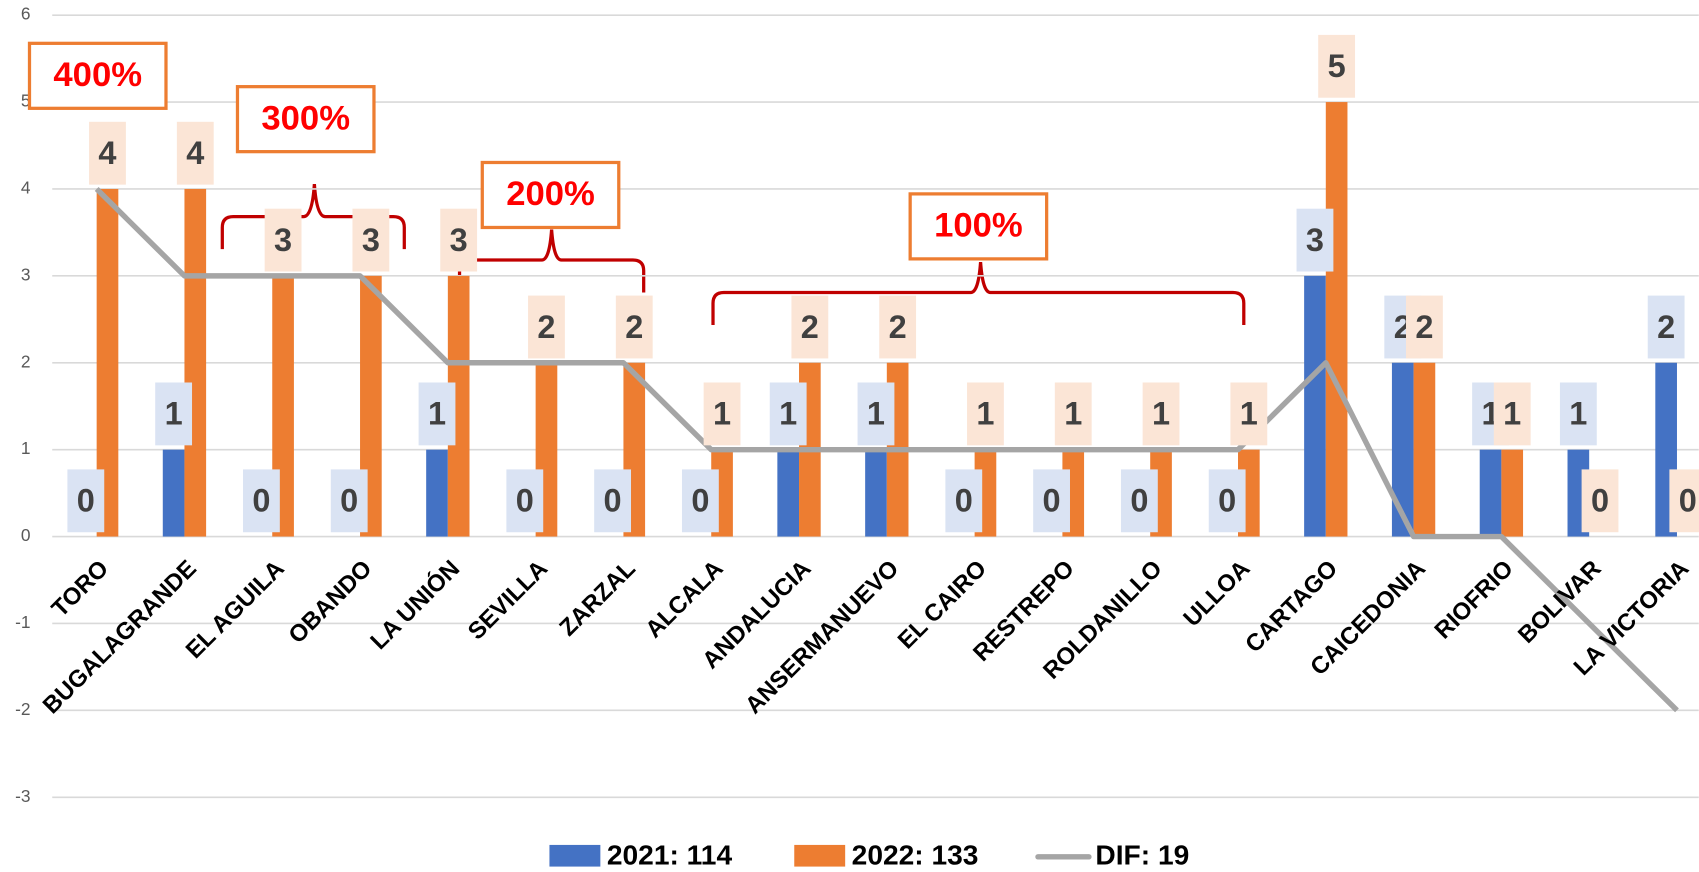 This screenshot has width=1699, height=872. I want to click on data-label: 4, so click(107, 153).